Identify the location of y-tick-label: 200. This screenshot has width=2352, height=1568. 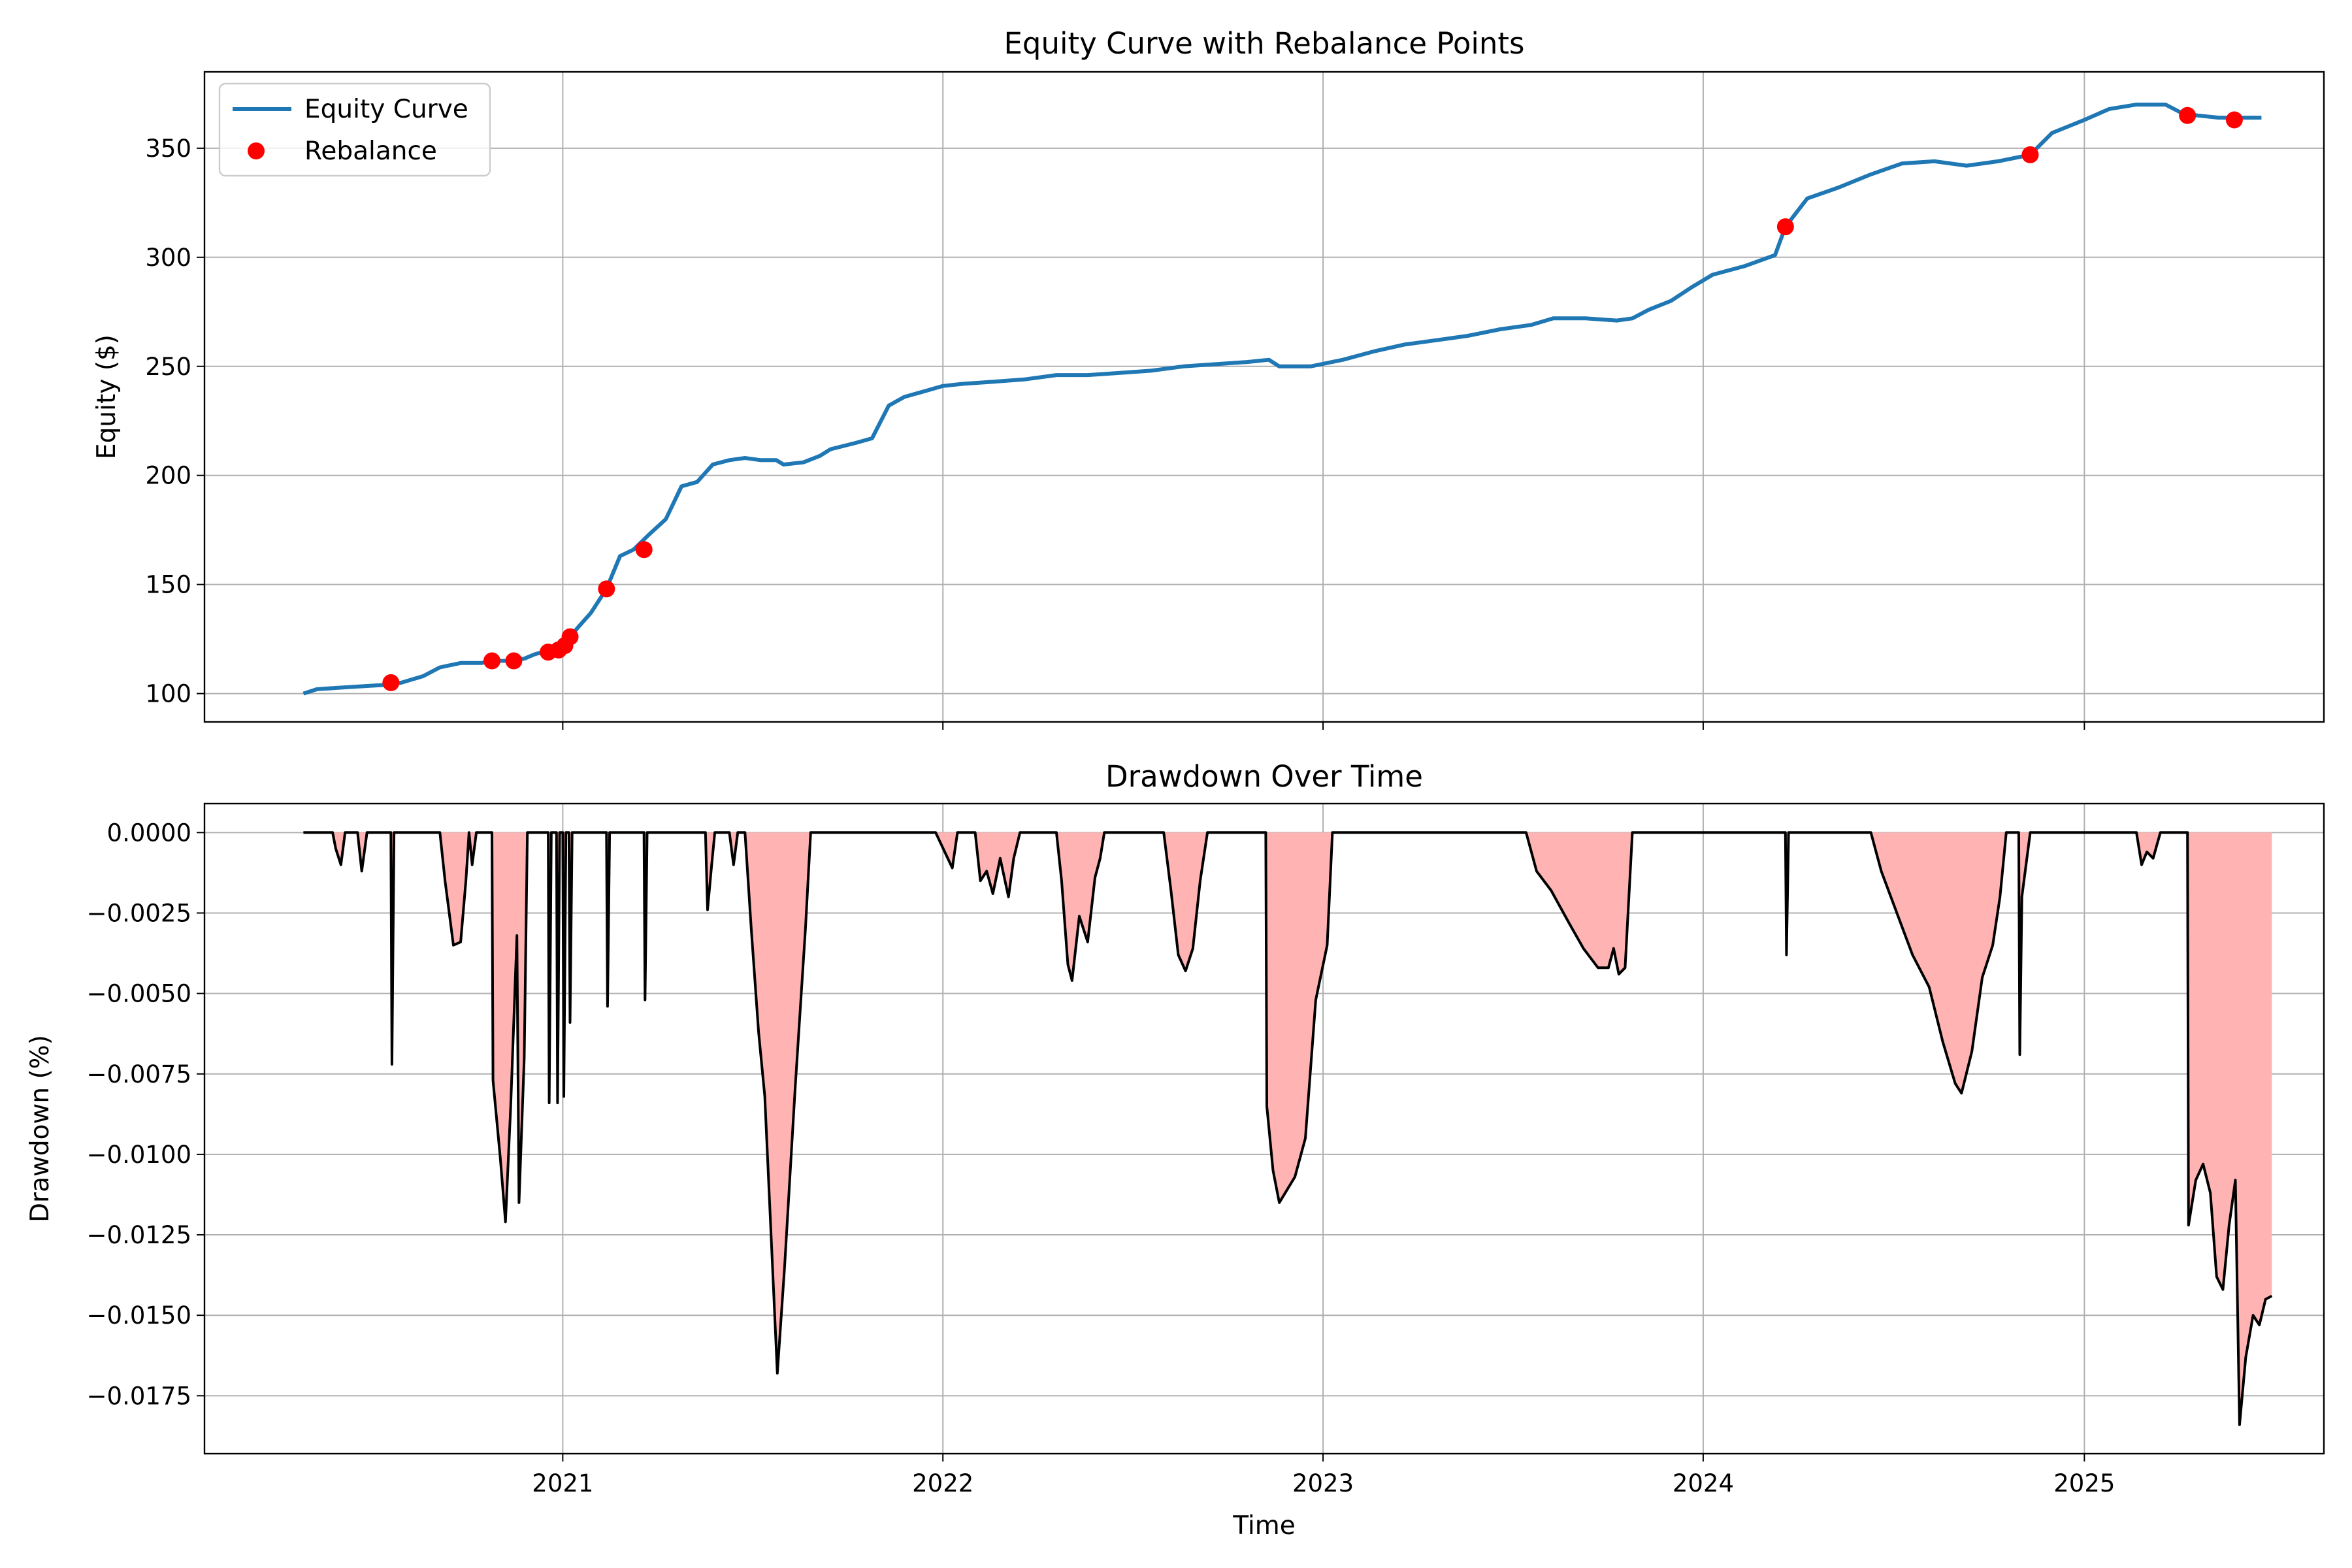
(168, 476).